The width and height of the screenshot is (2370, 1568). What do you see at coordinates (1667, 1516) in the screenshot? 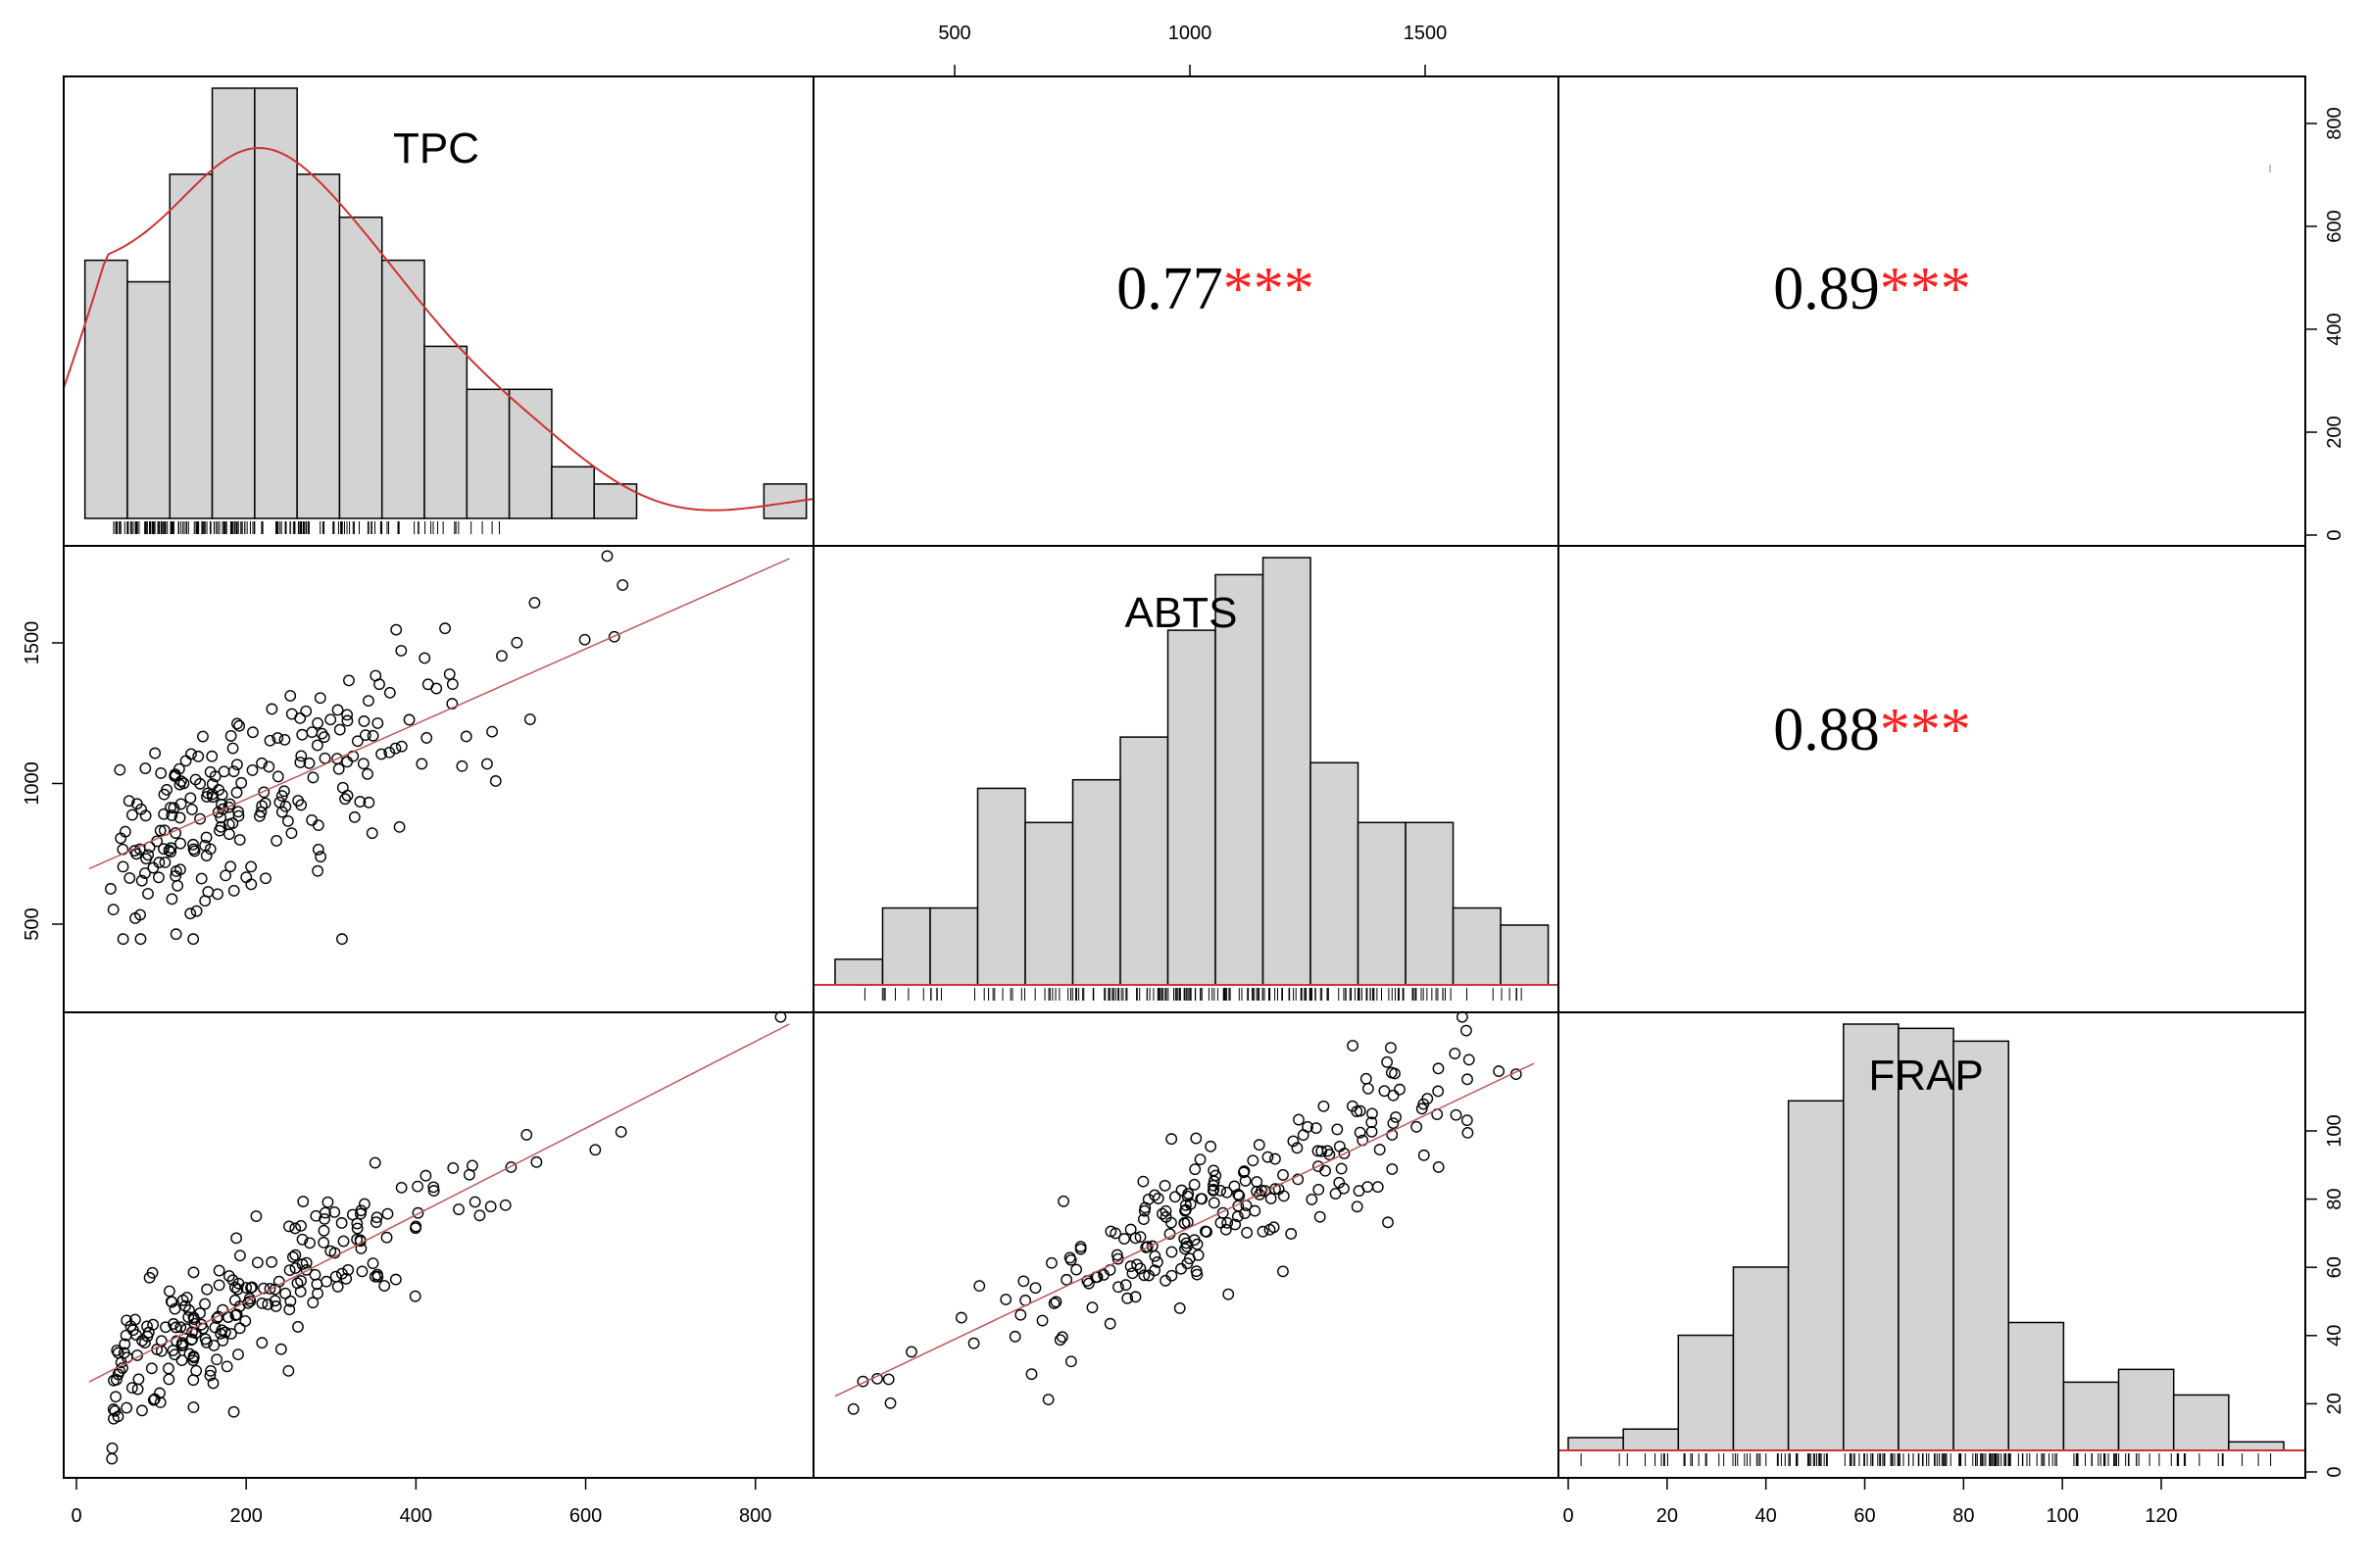
I see `tick-label: 20` at bounding box center [1667, 1516].